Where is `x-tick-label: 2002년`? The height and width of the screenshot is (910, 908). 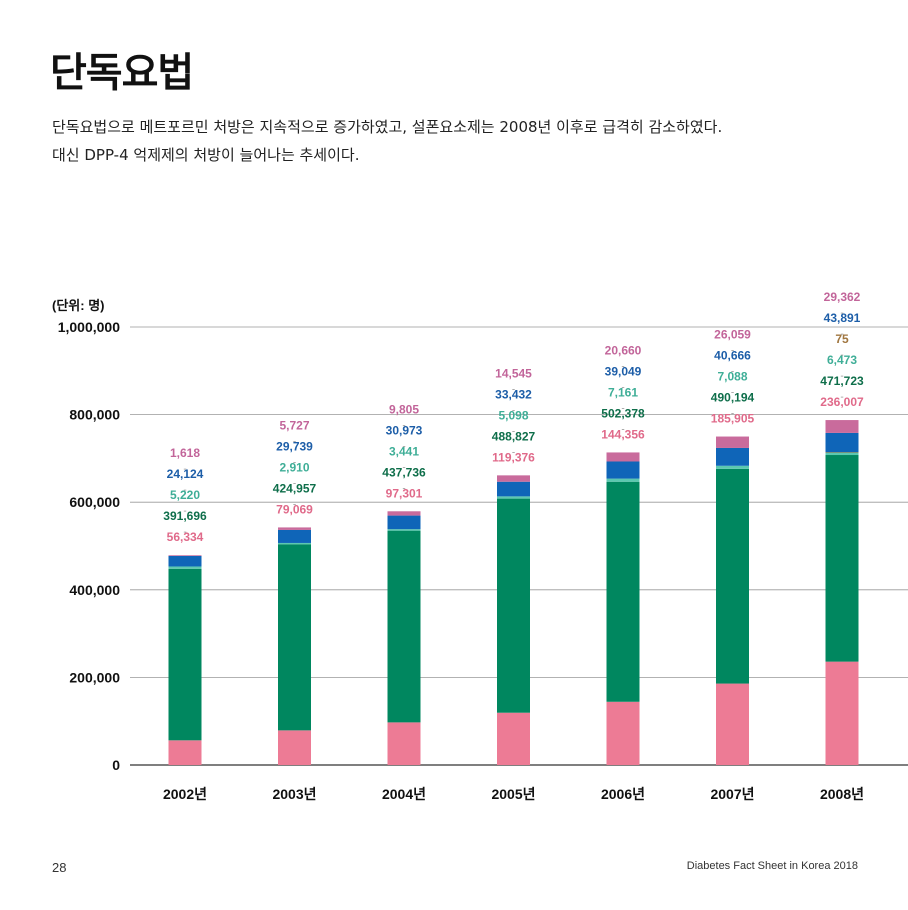 x-tick-label: 2002년 is located at coordinates (185, 794).